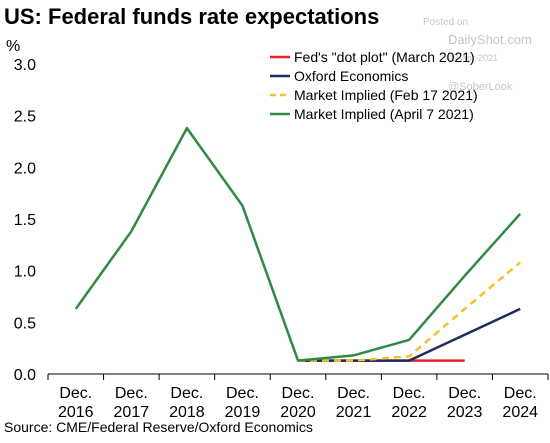 The image size is (550, 443). I want to click on y-tick-label: 0.0, so click(25, 375).